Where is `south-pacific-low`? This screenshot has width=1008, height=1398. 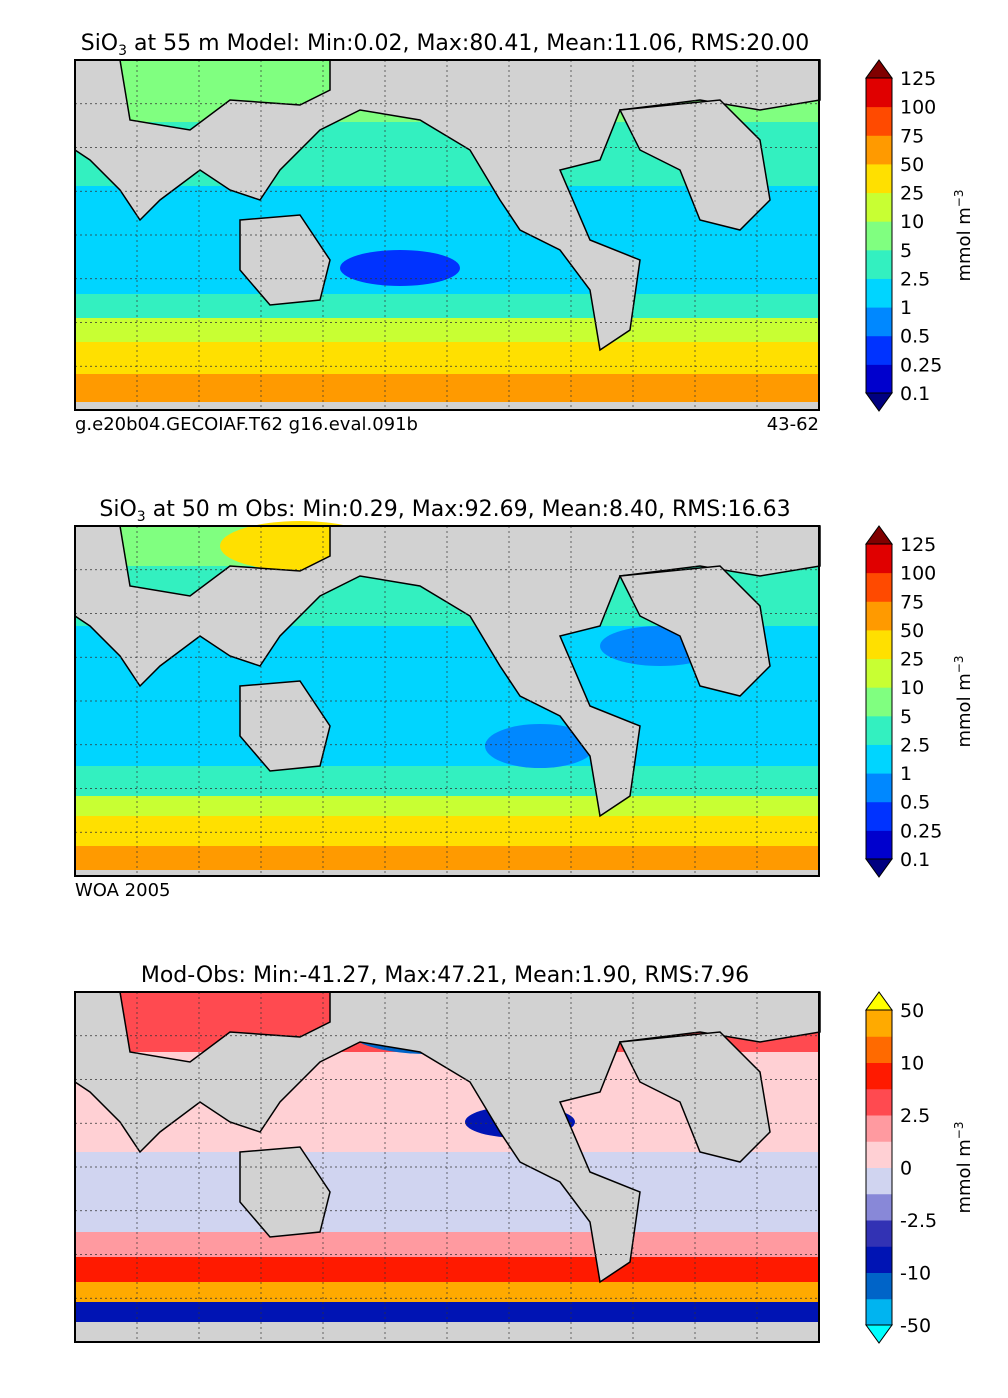 south-pacific-low is located at coordinates (540, 746).